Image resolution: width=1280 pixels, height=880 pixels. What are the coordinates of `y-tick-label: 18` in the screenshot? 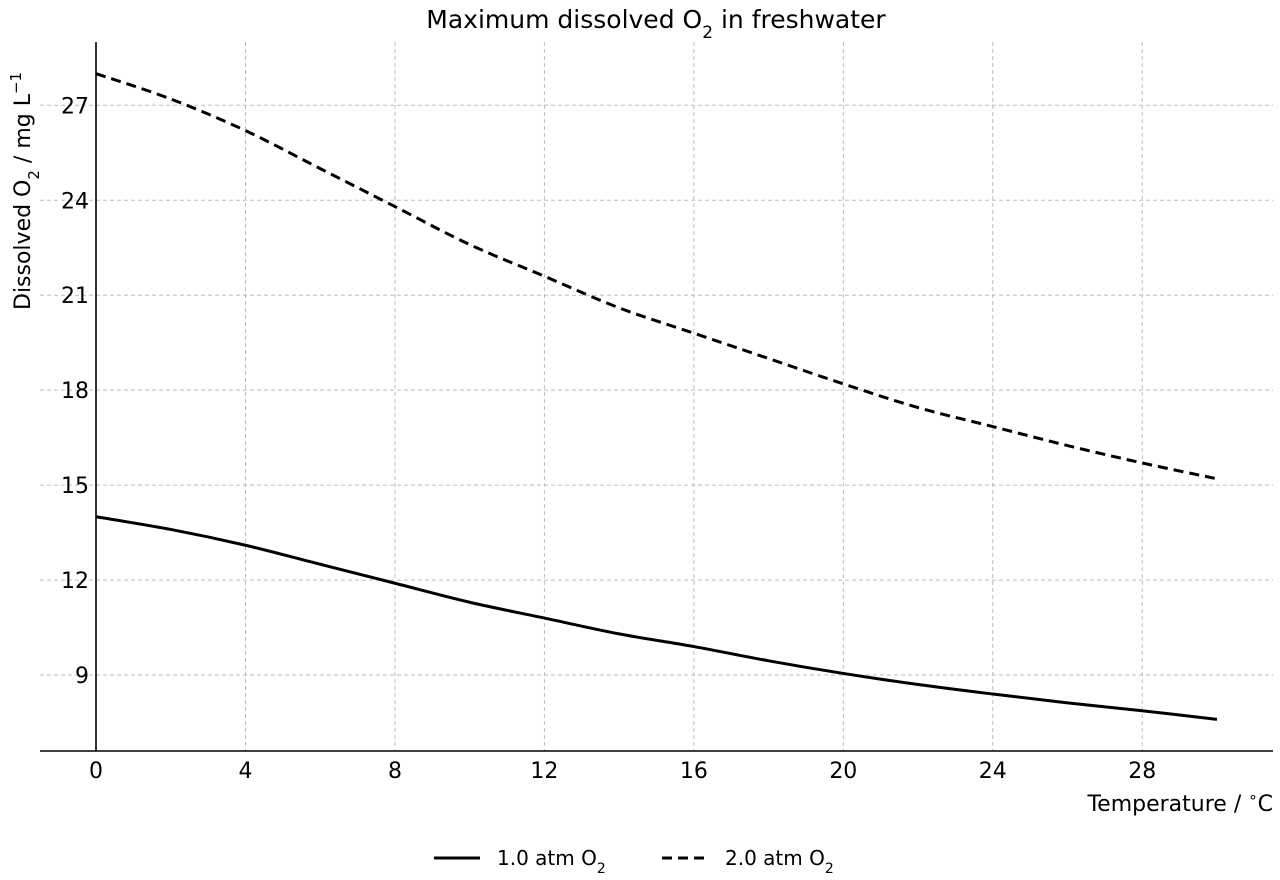 It's located at (75, 391).